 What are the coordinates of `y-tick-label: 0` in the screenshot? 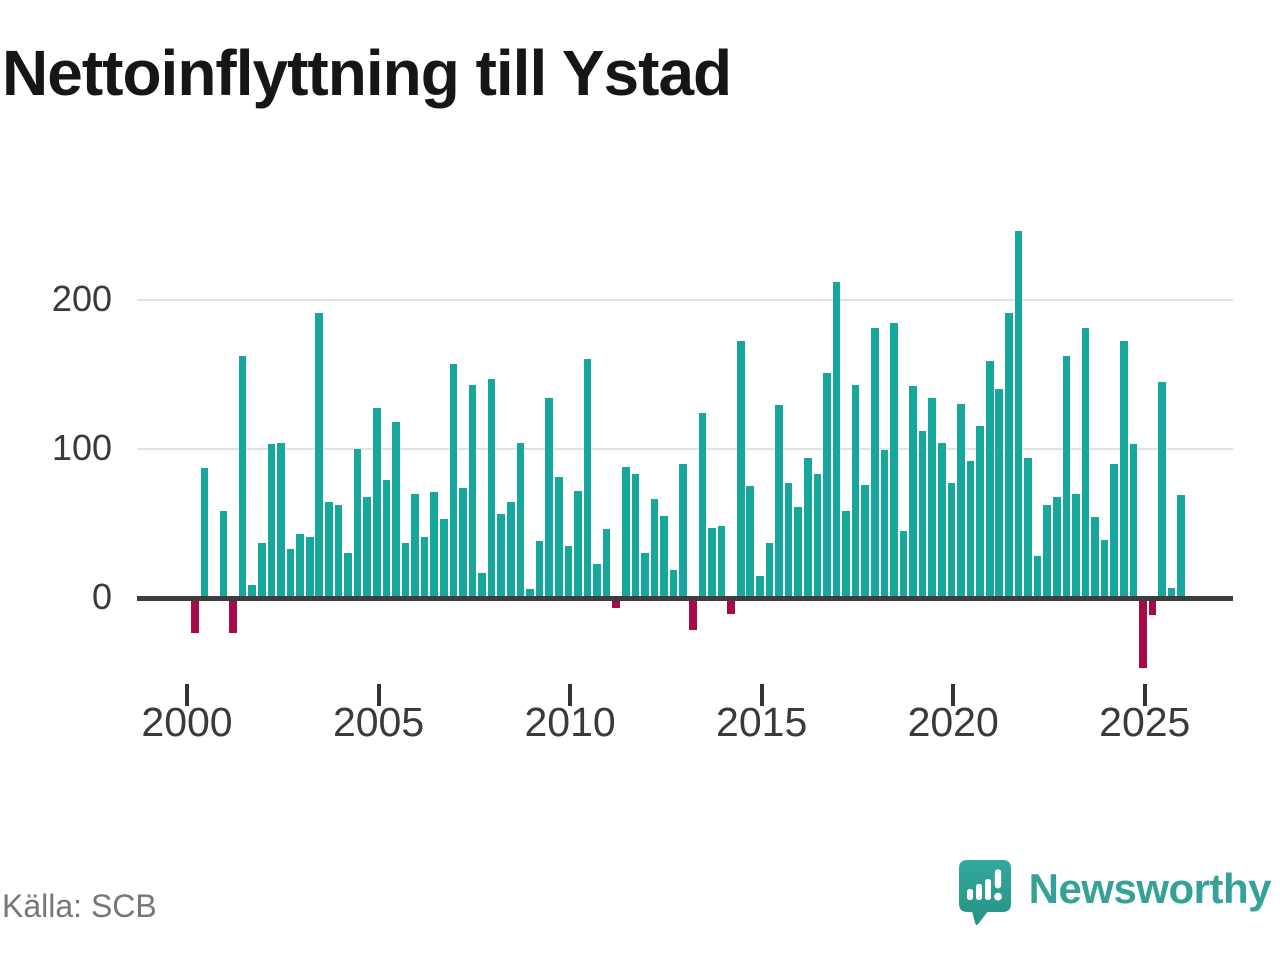 It's located at (101, 596).